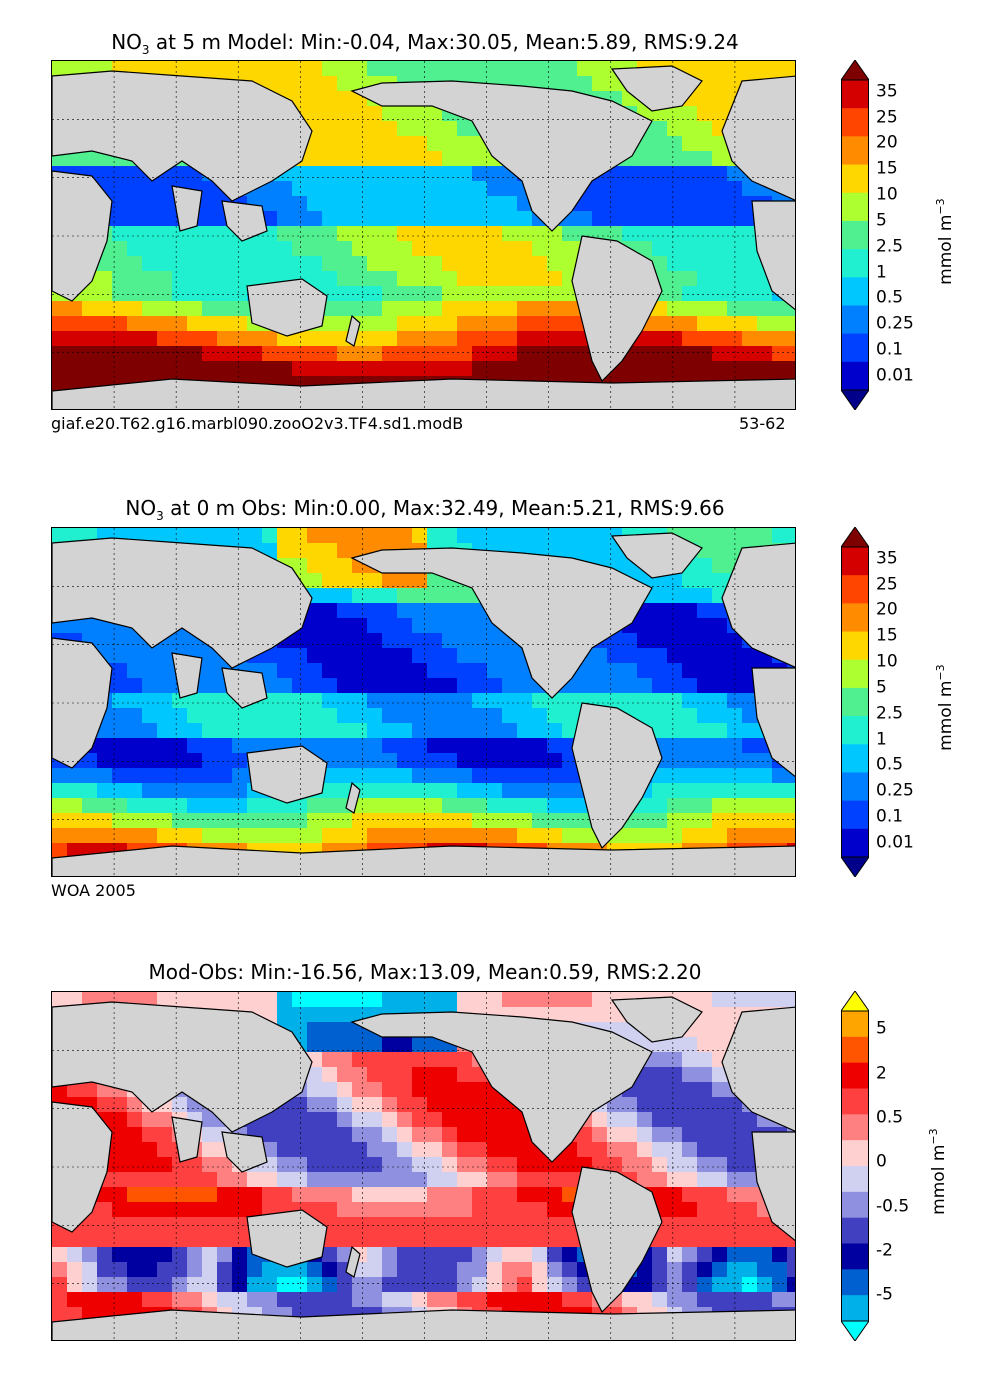 The image size is (985, 1373). Describe the element at coordinates (881, 739) in the screenshot. I see `colorbar-tick-label: 1` at that location.